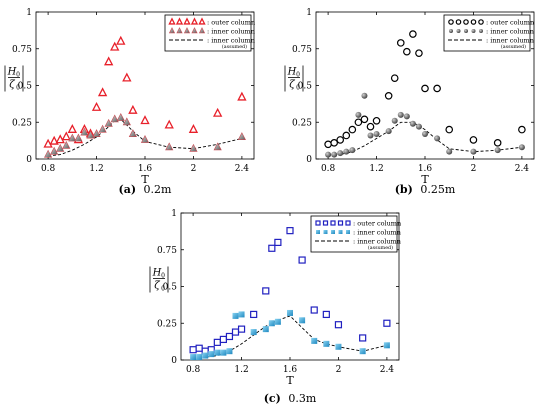  Describe the element at coordinates (158, 189) in the screenshot. I see `caption-text: 0.2m` at that location.